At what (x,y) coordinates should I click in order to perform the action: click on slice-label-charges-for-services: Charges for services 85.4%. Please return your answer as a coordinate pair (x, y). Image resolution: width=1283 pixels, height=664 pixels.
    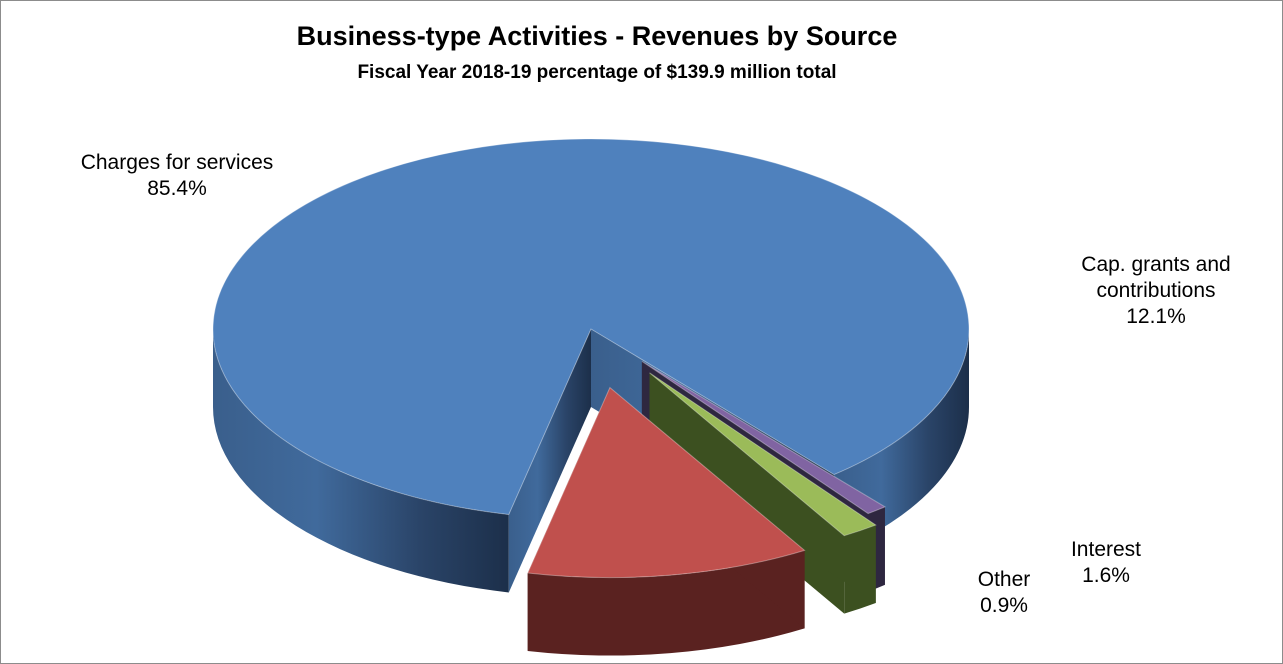
    Looking at the image, I should click on (177, 175).